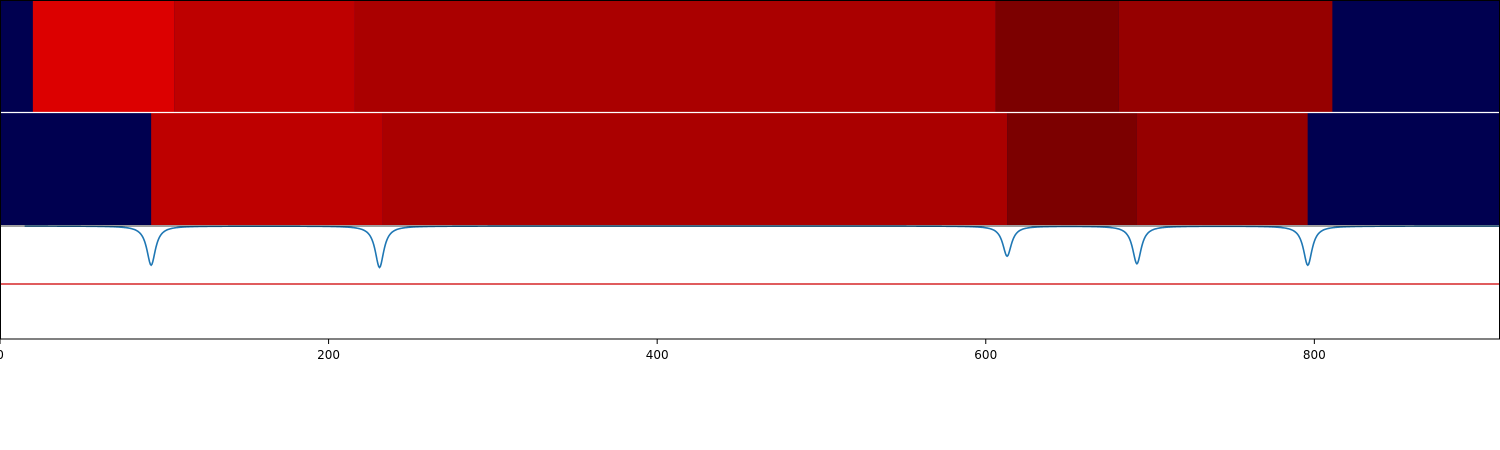 The height and width of the screenshot is (450, 1500). Describe the element at coordinates (328, 355) in the screenshot. I see `x-tick-label-200: 200` at that location.